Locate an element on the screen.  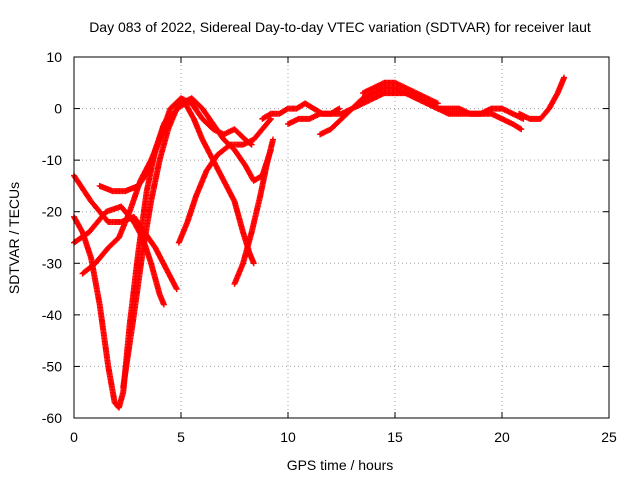
x-tick-label: 15 is located at coordinates (395, 437).